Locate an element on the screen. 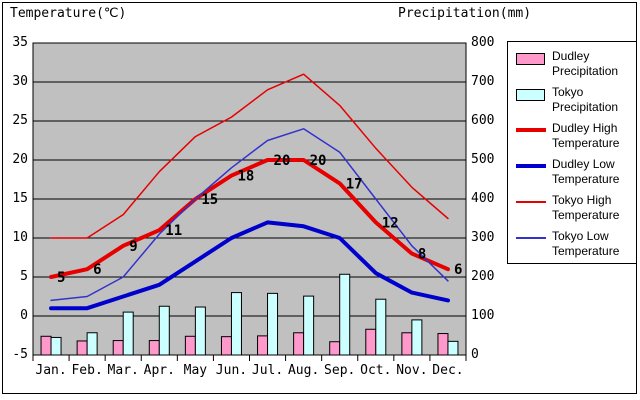 Image resolution: width=640 pixels, height=400 pixels. legend-label-line1: Tokyo Low is located at coordinates (580, 236).